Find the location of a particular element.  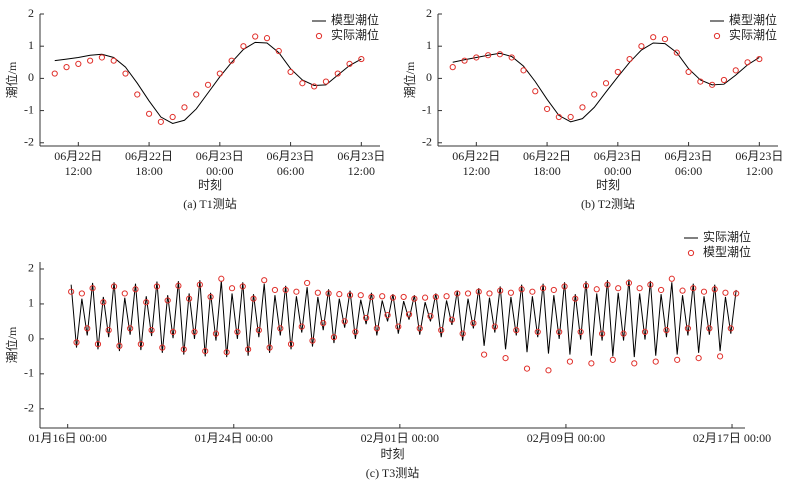

y-tick-label: -1 is located at coordinates (29, 373).